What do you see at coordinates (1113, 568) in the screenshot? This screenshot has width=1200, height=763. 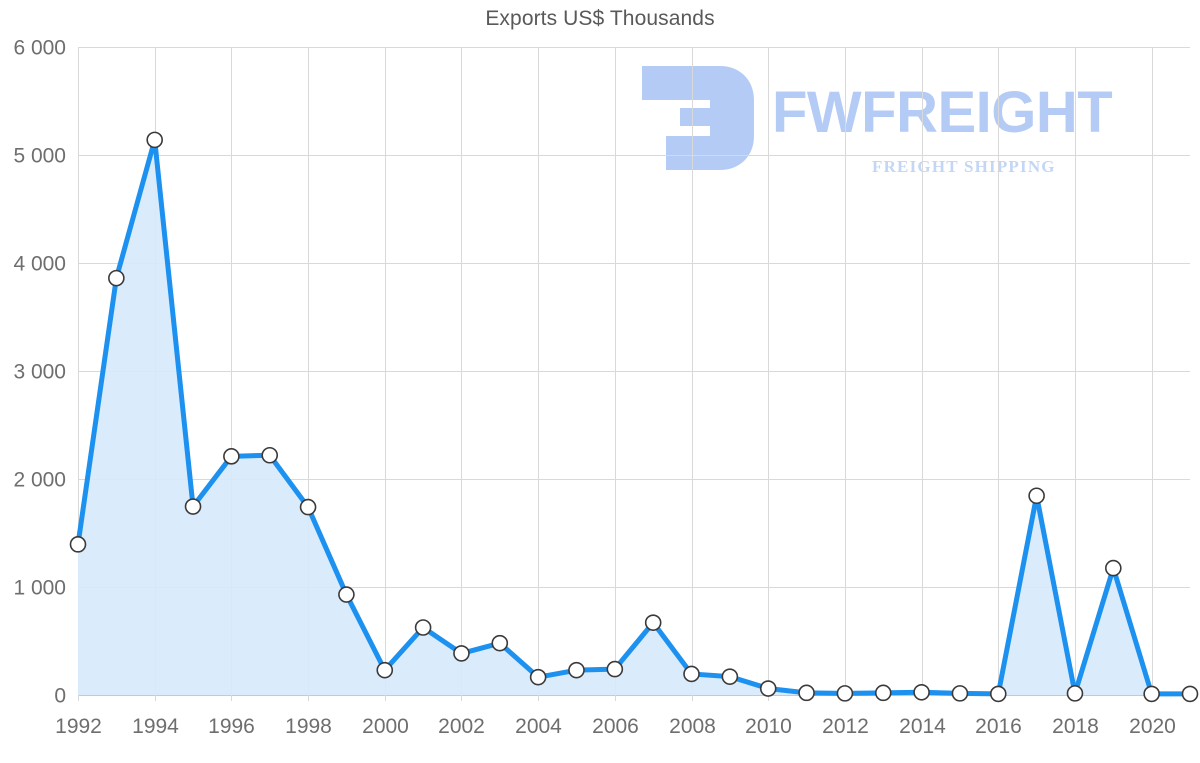 I see `data-point-marker: 2019: 1175` at bounding box center [1113, 568].